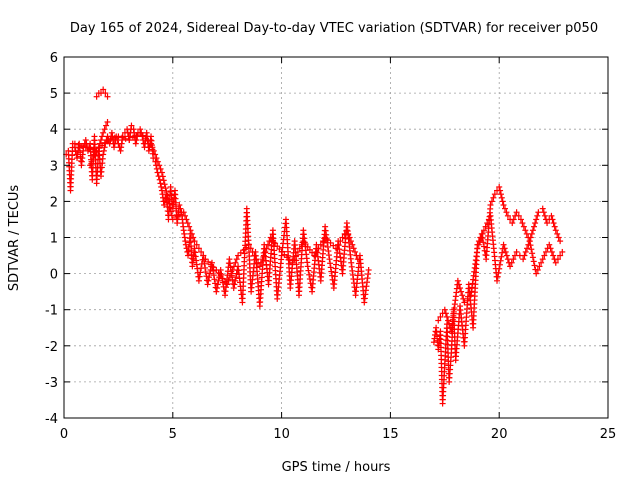  Describe the element at coordinates (608, 434) in the screenshot. I see `x-tick-label: 25` at that location.